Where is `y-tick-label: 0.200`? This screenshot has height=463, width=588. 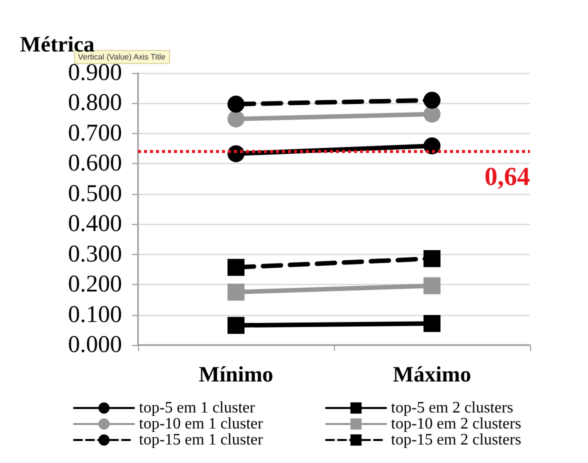
y-tick-label: 0.200 is located at coordinates (95, 285).